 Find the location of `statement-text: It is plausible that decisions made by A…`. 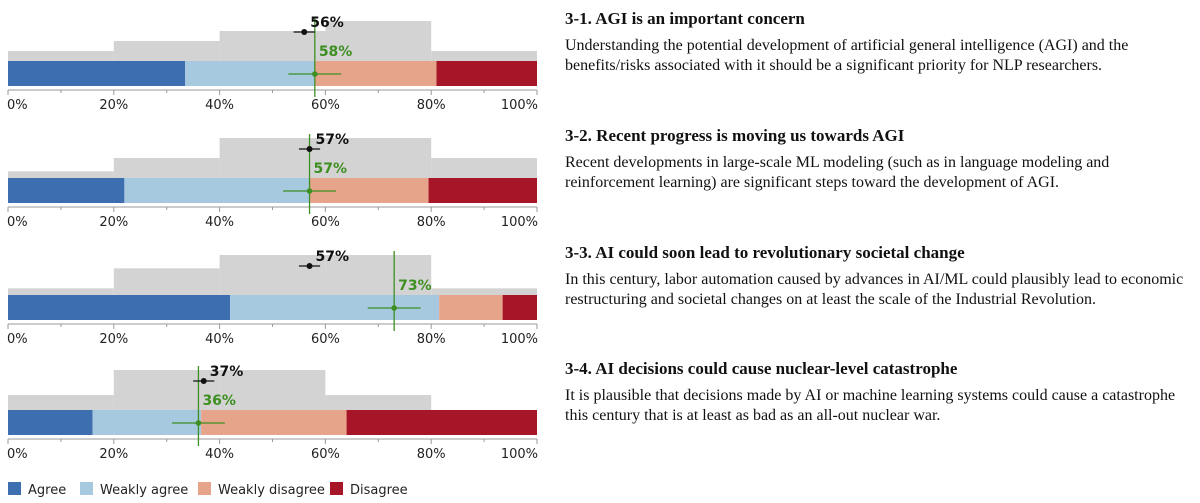

statement-text: It is plausible that decisions made by A… is located at coordinates (870, 405).